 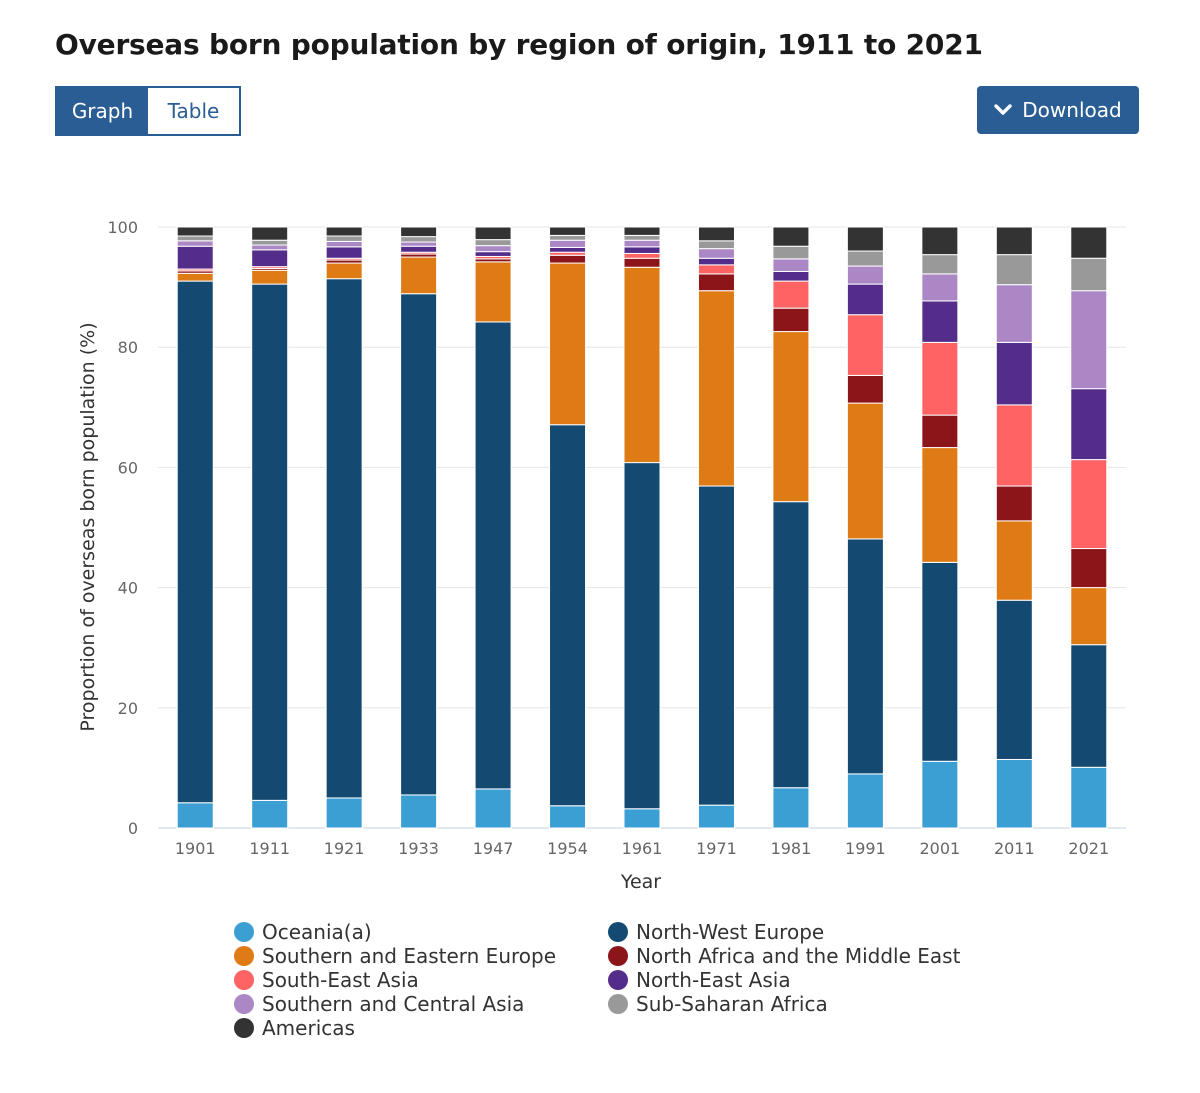 What do you see at coordinates (421, 980) in the screenshot?
I see `legend-item: South-East Asia` at bounding box center [421, 980].